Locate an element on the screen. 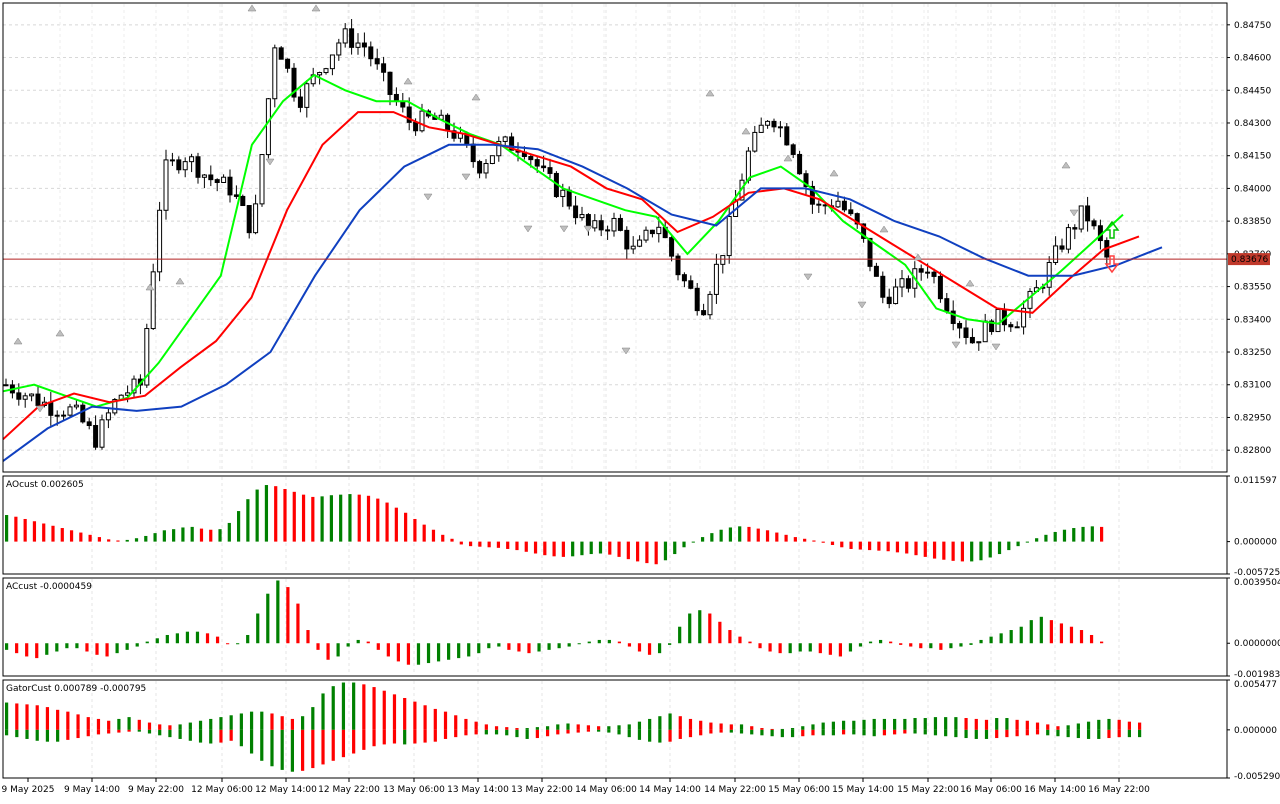  ao-panel is located at coordinates (554, 525).